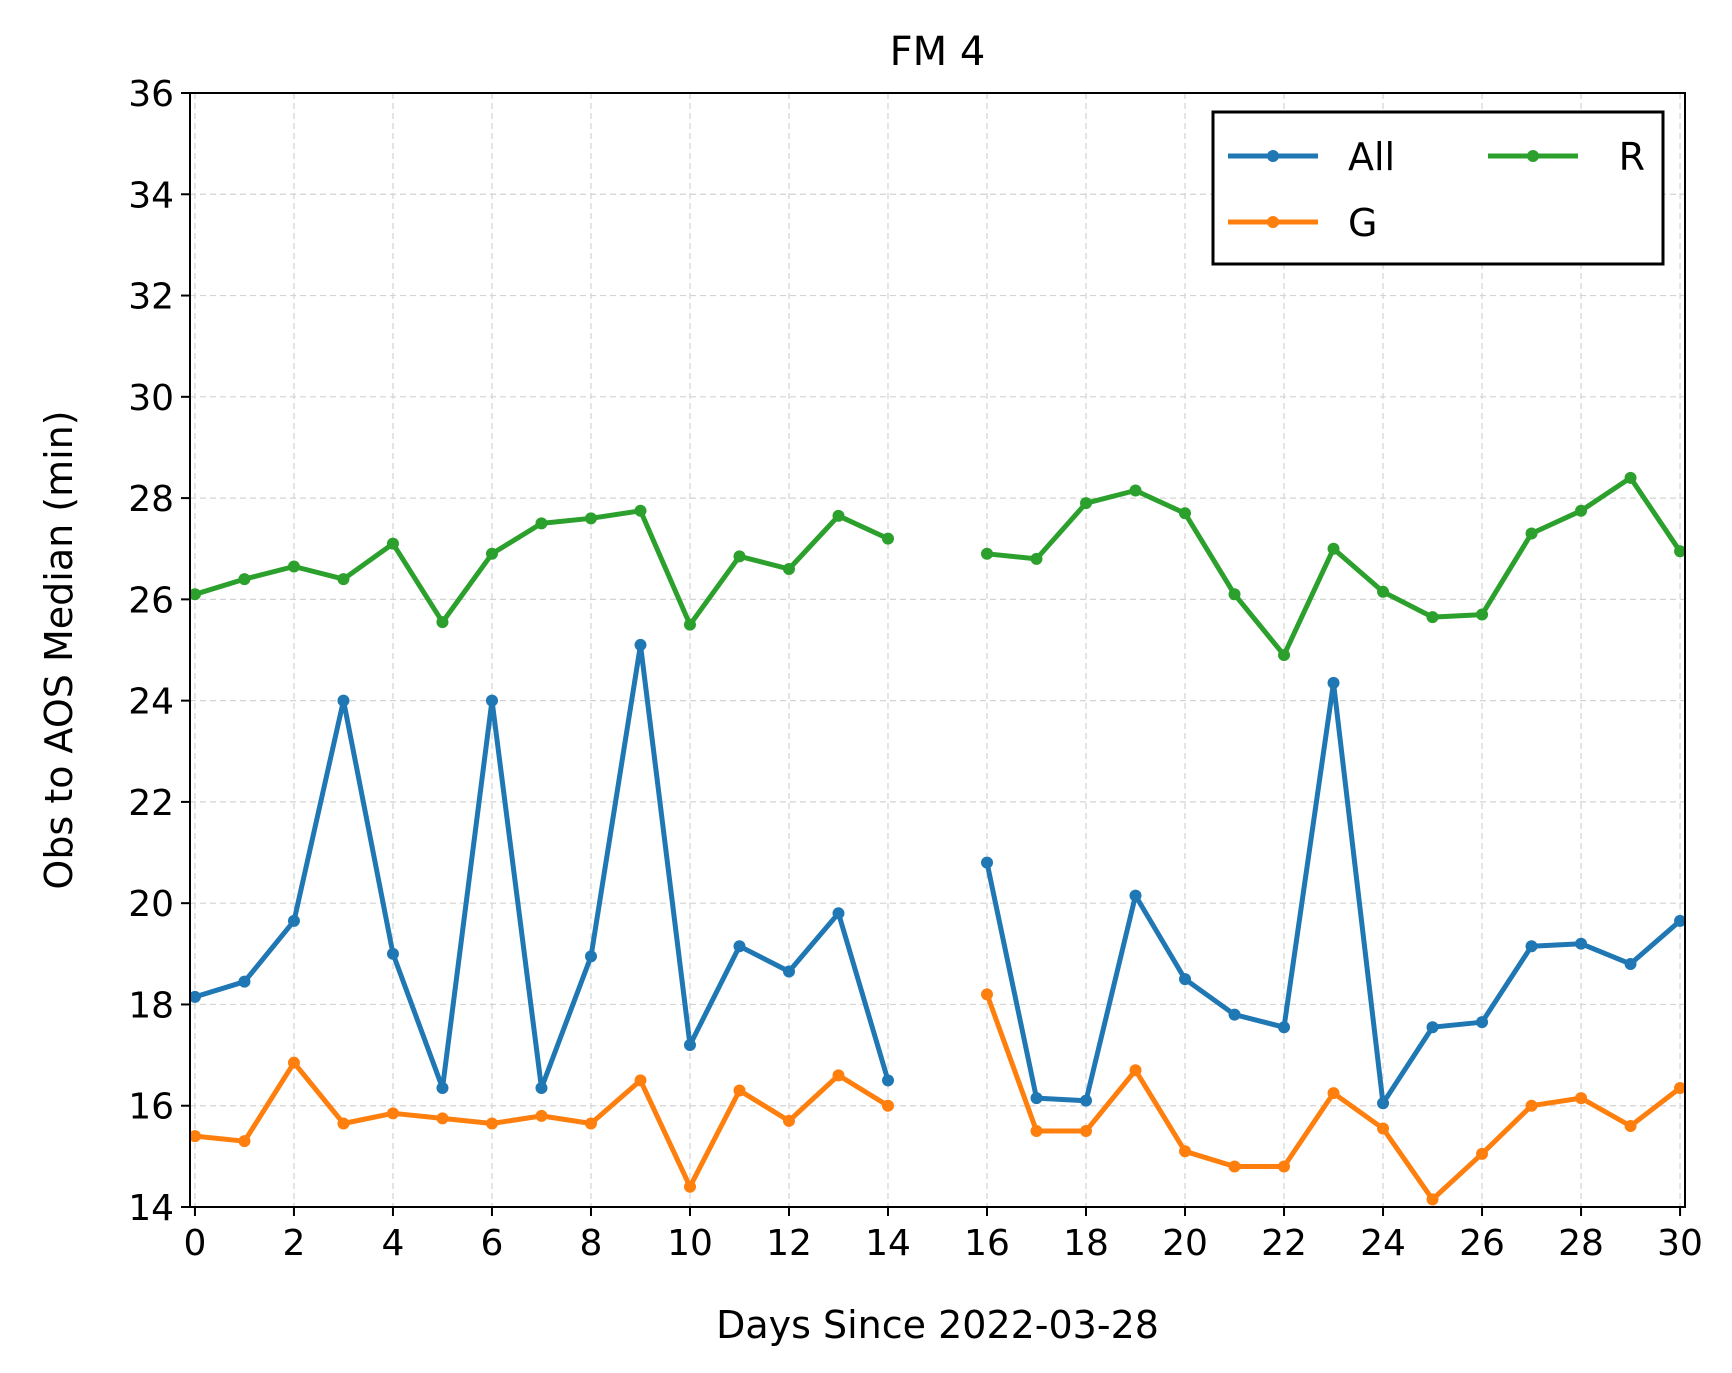  Describe the element at coordinates (690, 1243) in the screenshot. I see `x-tick-label: 10` at that location.